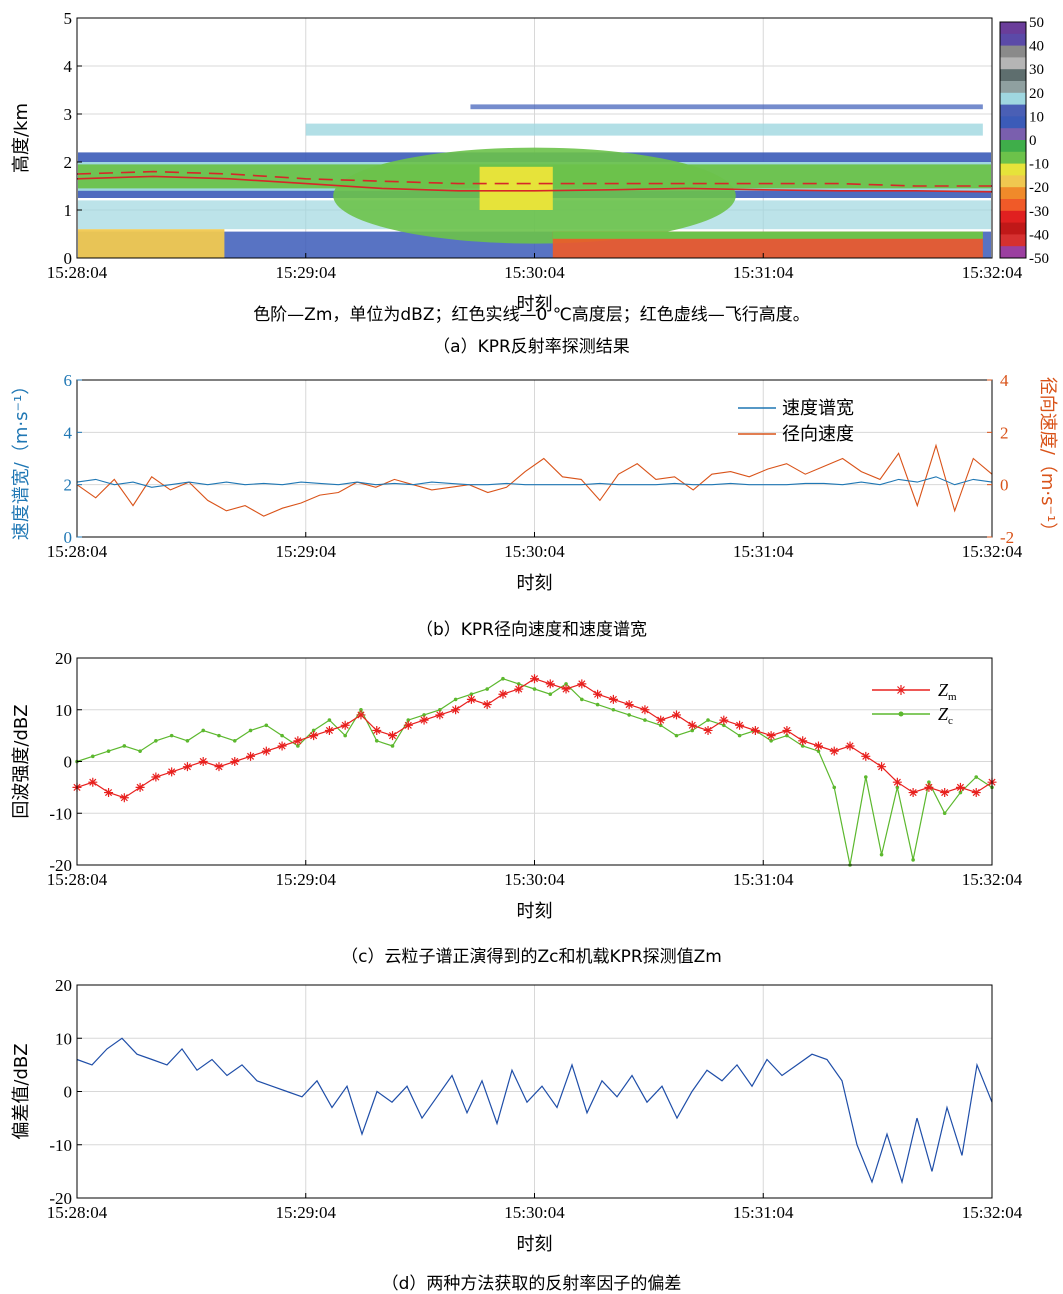  Describe the element at coordinates (1013, 140) in the screenshot. I see `a-colorbar-frame` at that location.